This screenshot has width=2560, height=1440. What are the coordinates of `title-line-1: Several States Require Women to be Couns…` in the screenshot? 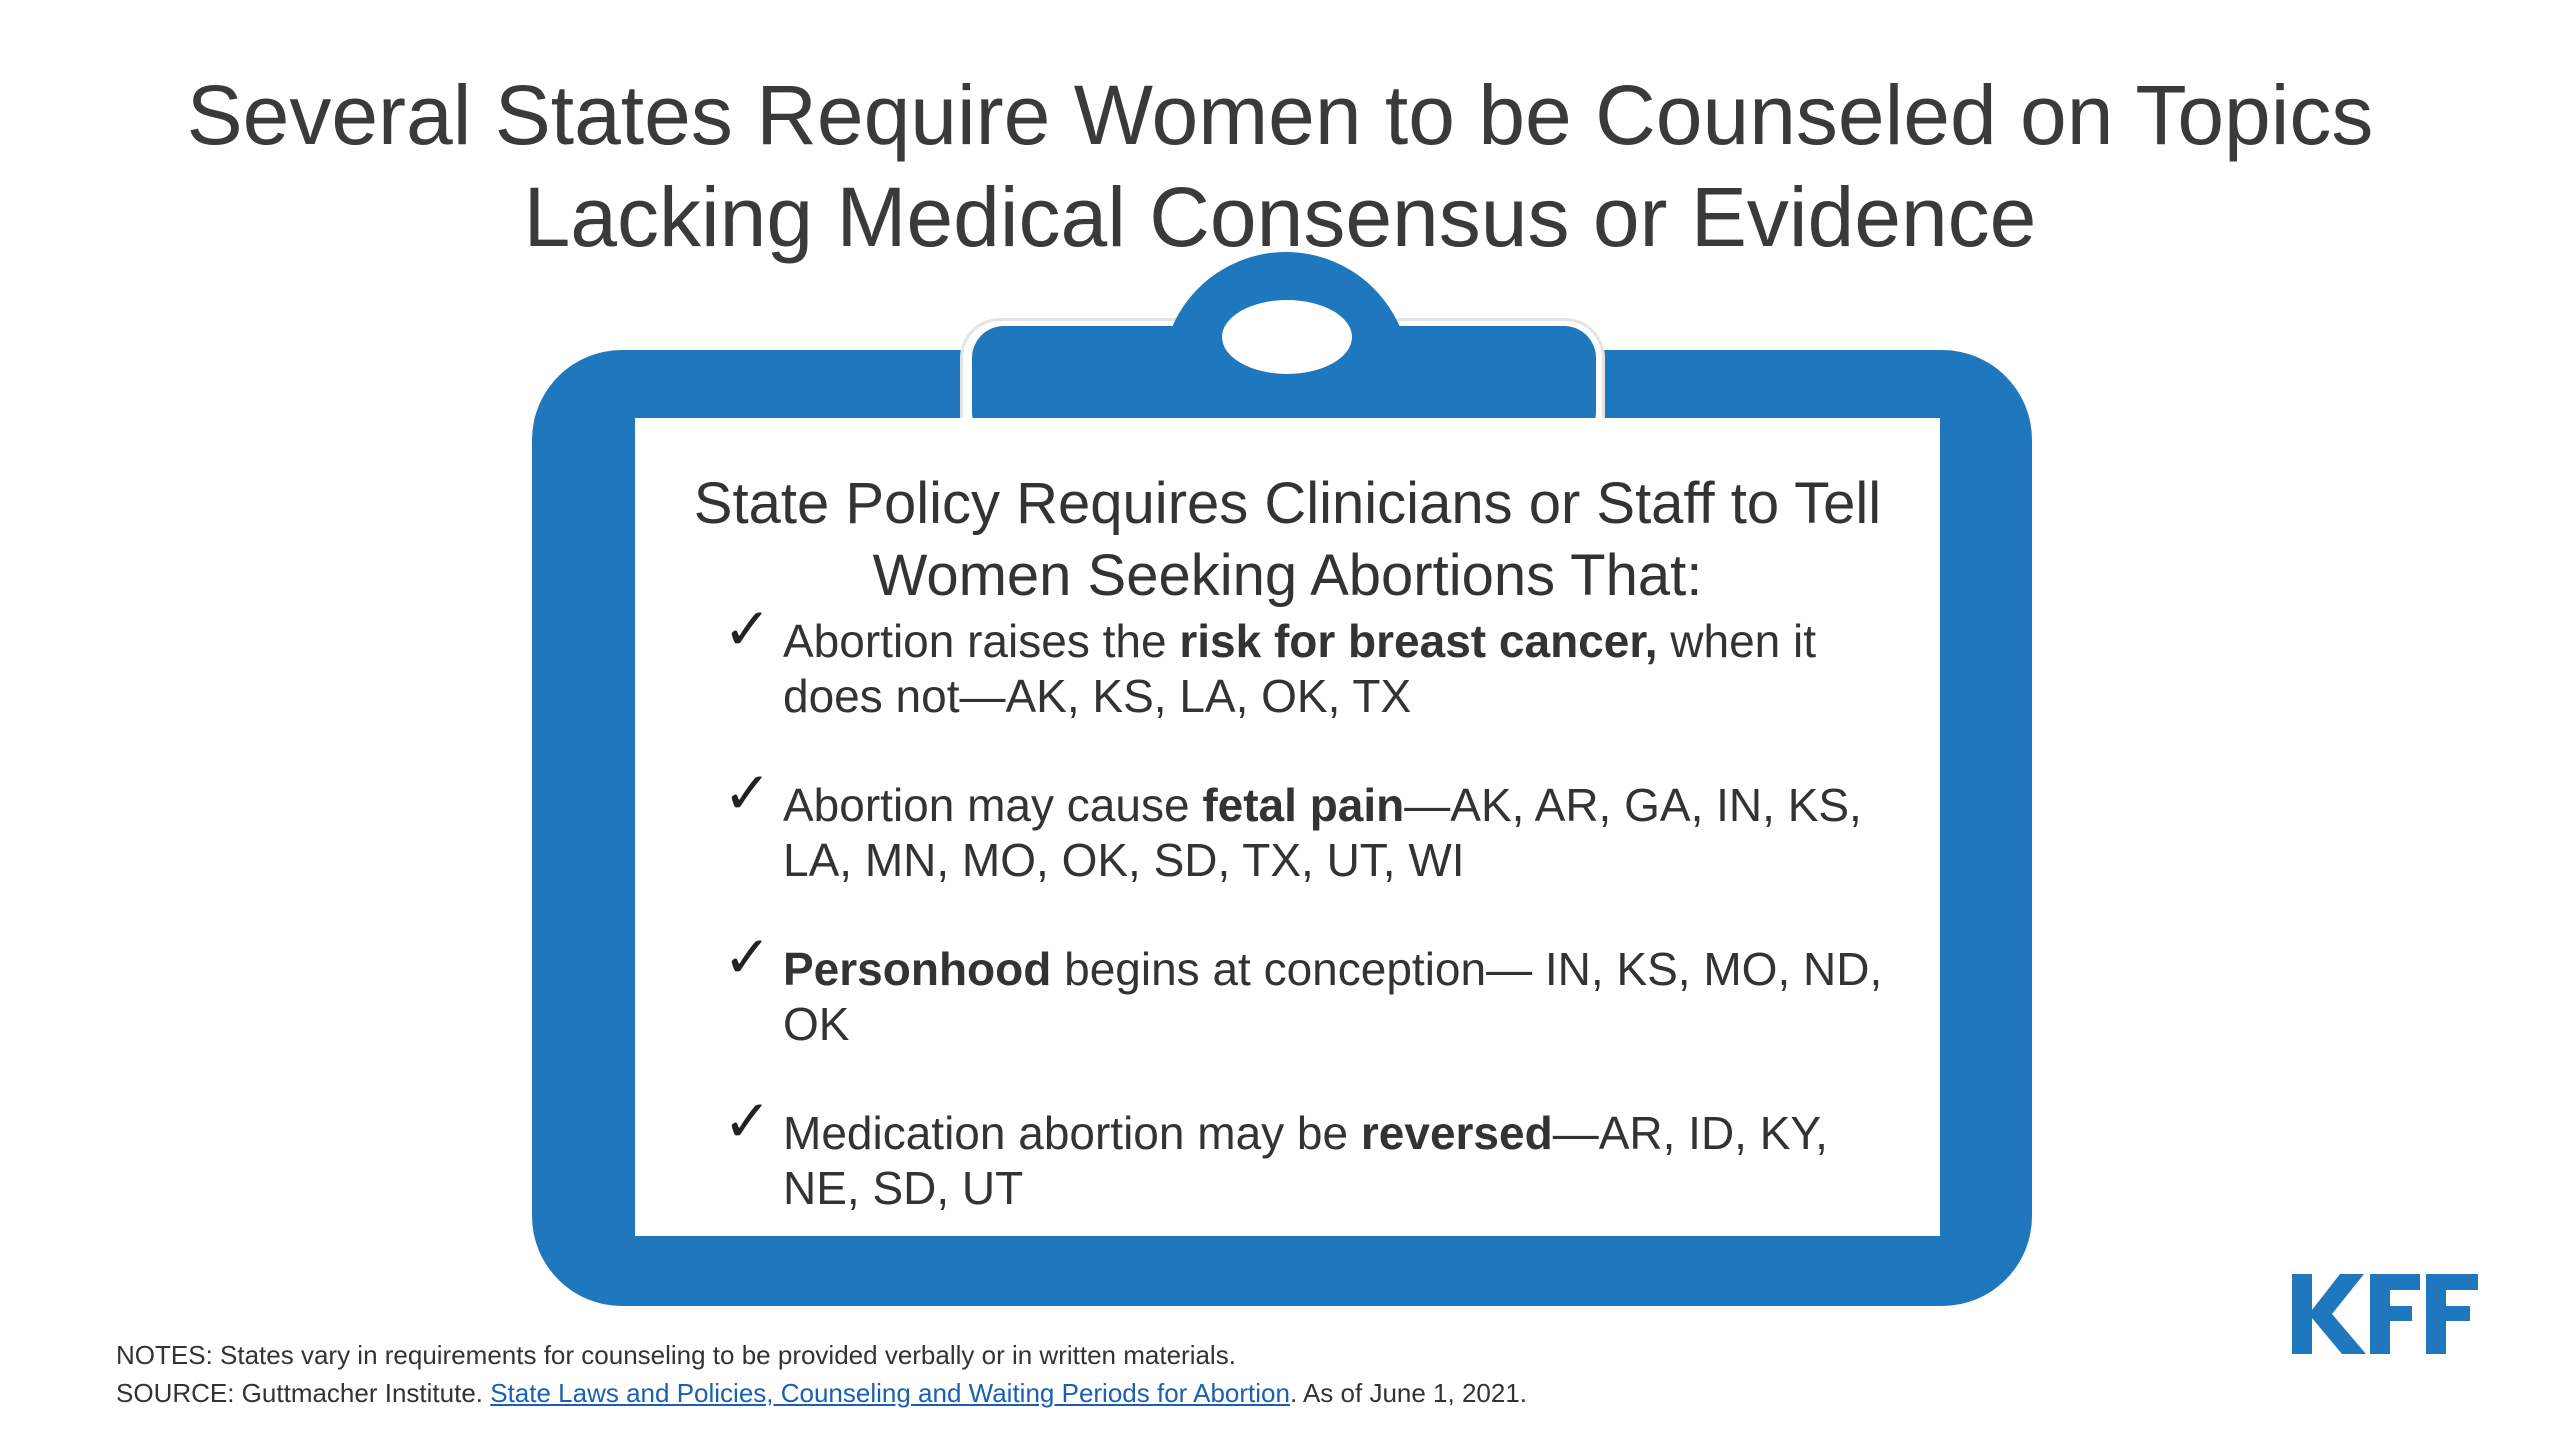 It's located at (1280, 115).